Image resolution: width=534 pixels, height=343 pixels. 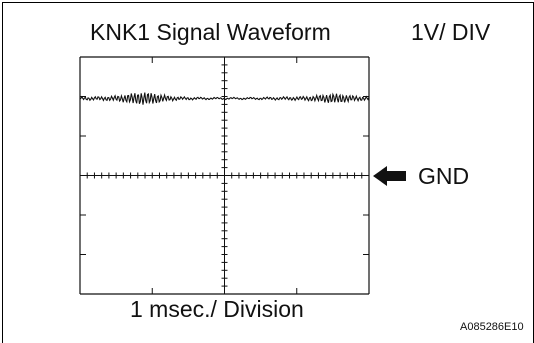 I want to click on figure-id: A085286E10, so click(x=492, y=327).